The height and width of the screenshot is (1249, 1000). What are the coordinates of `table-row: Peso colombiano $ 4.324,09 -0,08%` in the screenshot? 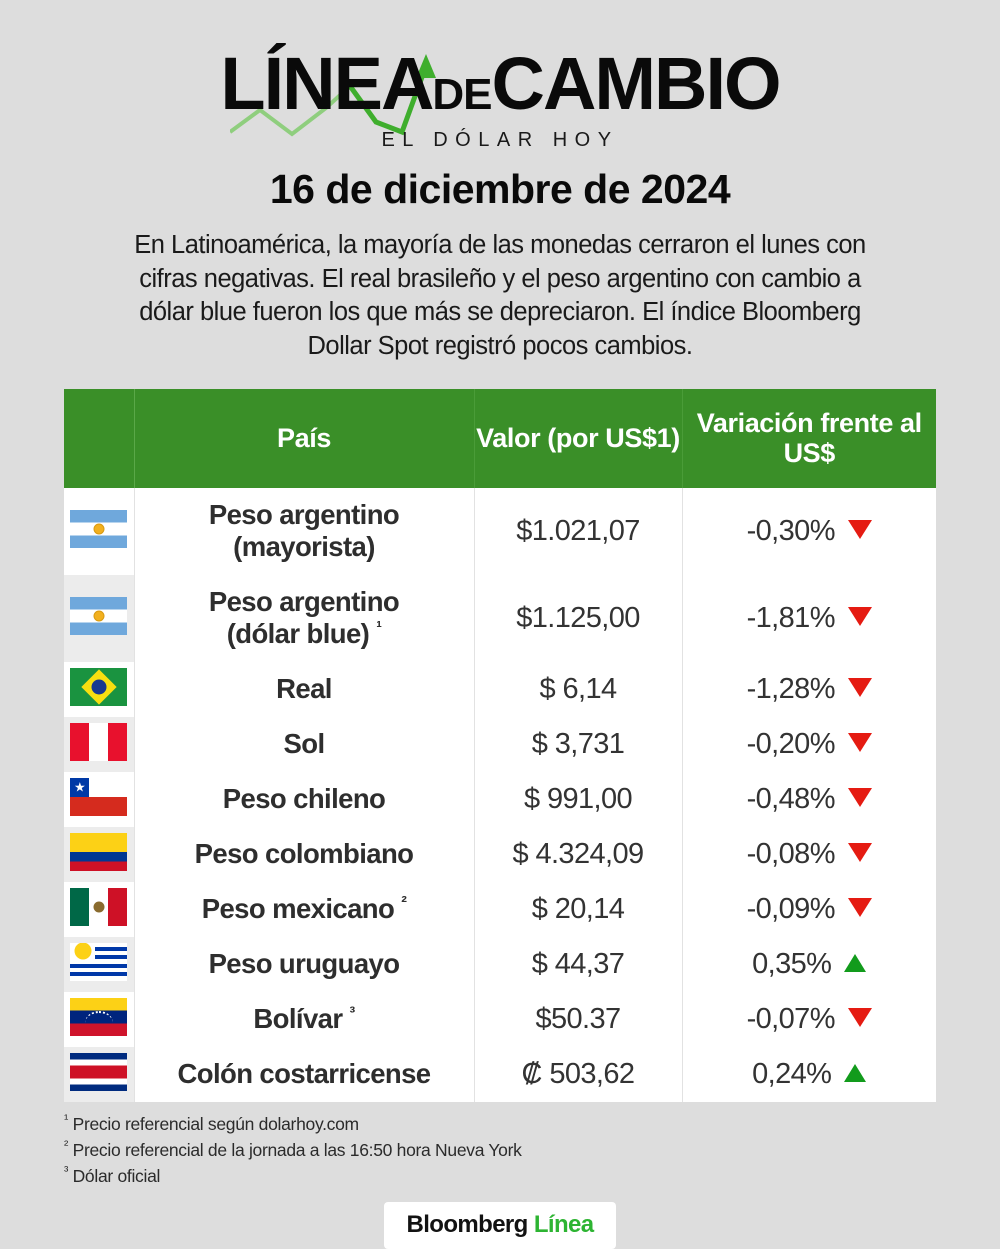 It's located at (500, 854).